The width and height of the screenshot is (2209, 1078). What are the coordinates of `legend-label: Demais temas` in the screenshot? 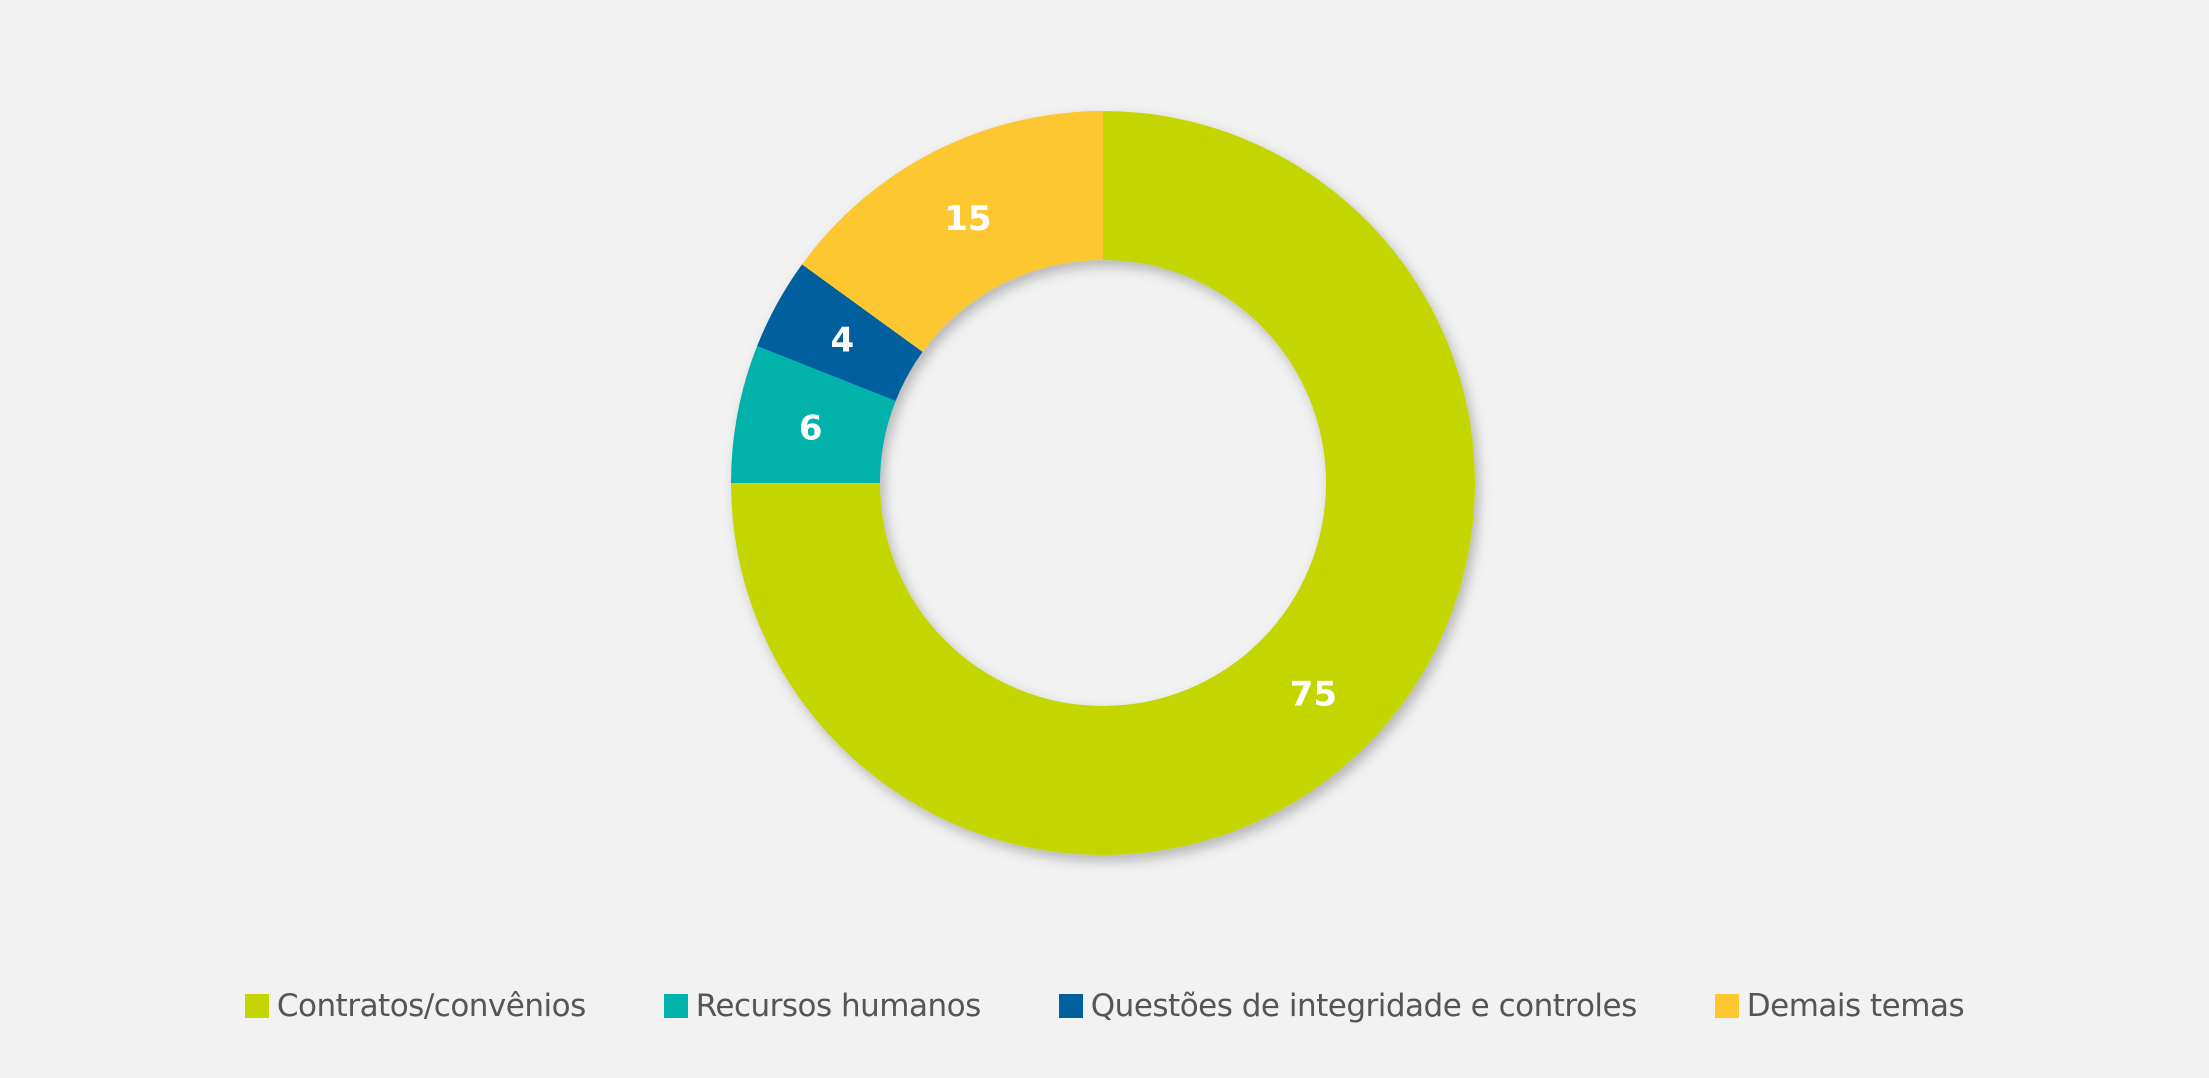 It's located at (1855, 1006).